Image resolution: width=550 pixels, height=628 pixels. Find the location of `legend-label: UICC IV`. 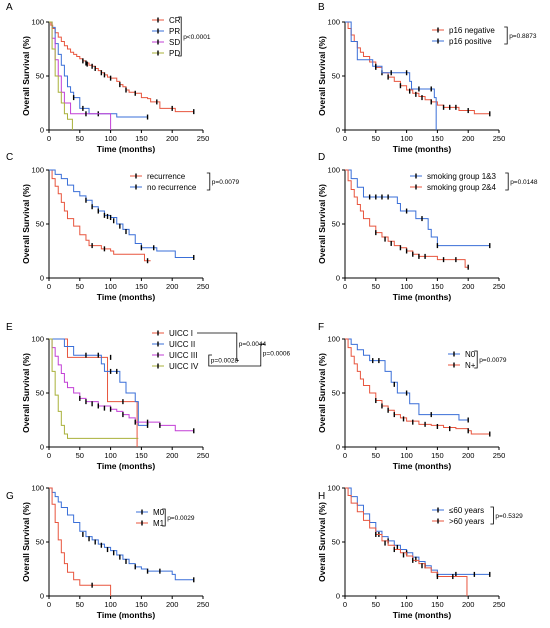

legend-label: UICC IV is located at coordinates (184, 366).